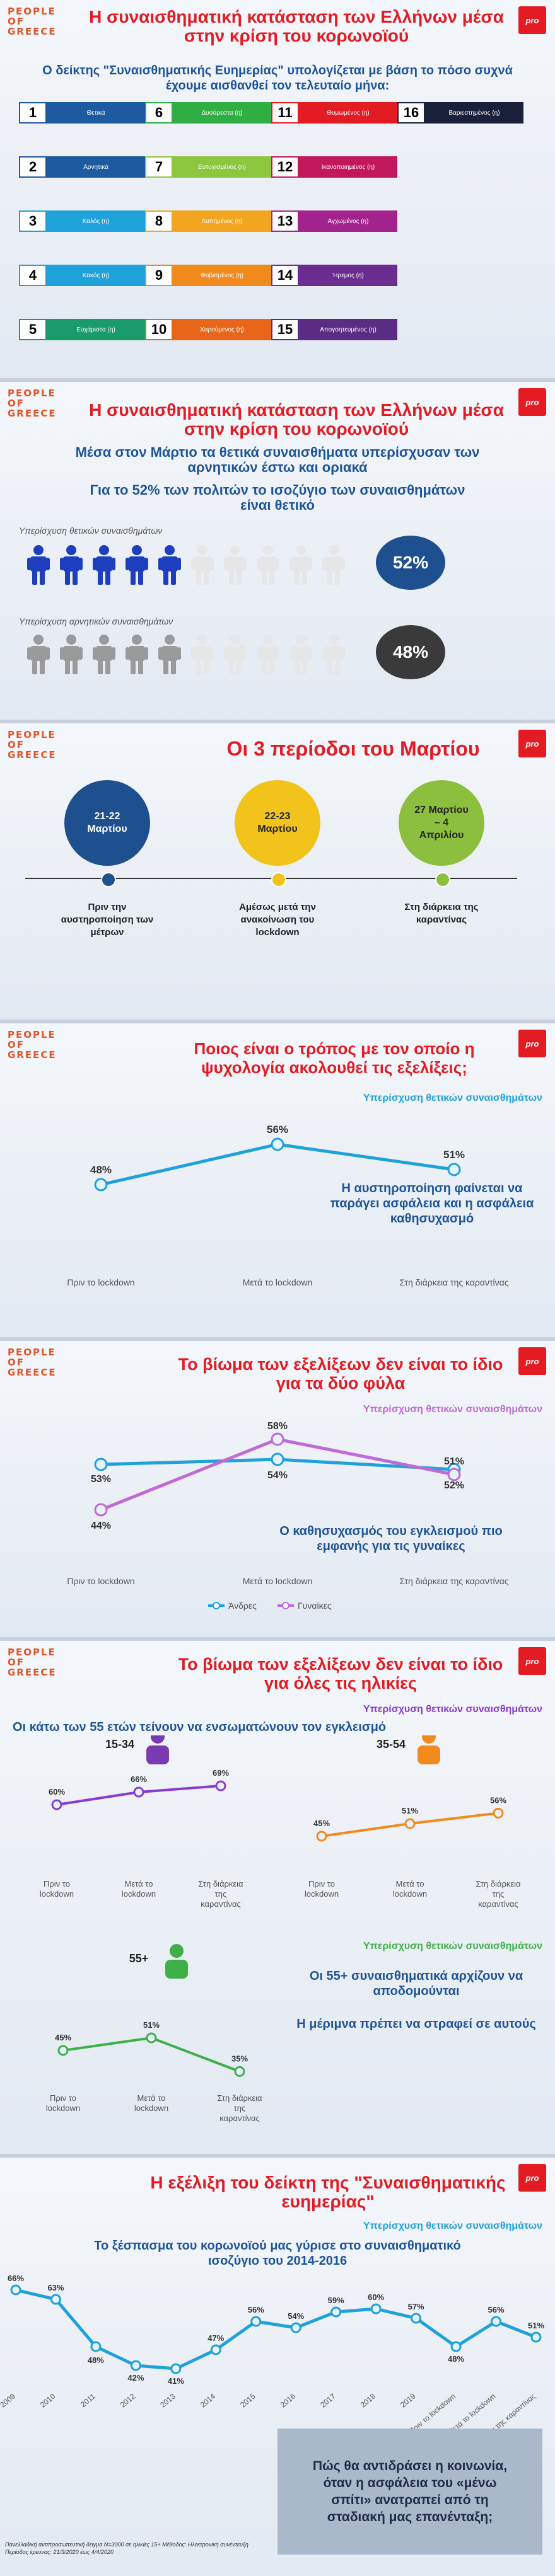  Describe the element at coordinates (217, 1605) in the screenshot. I see `legend-marker` at that location.